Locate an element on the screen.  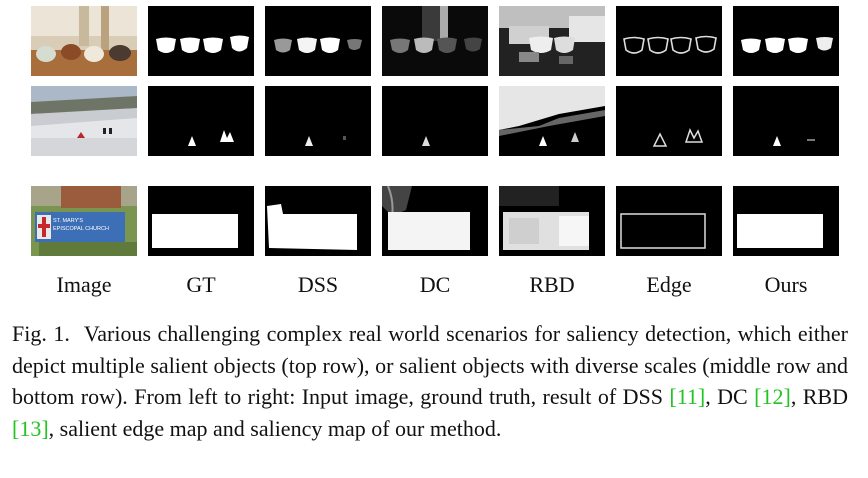
rbd-map-snow is located at coordinates (552, 121).